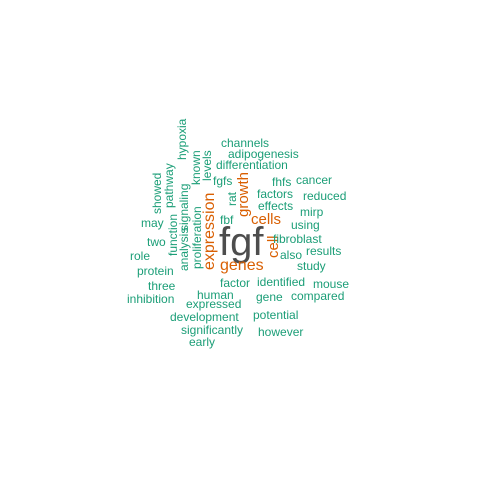 The width and height of the screenshot is (480, 480). I want to click on word-factor: factor, so click(235, 283).